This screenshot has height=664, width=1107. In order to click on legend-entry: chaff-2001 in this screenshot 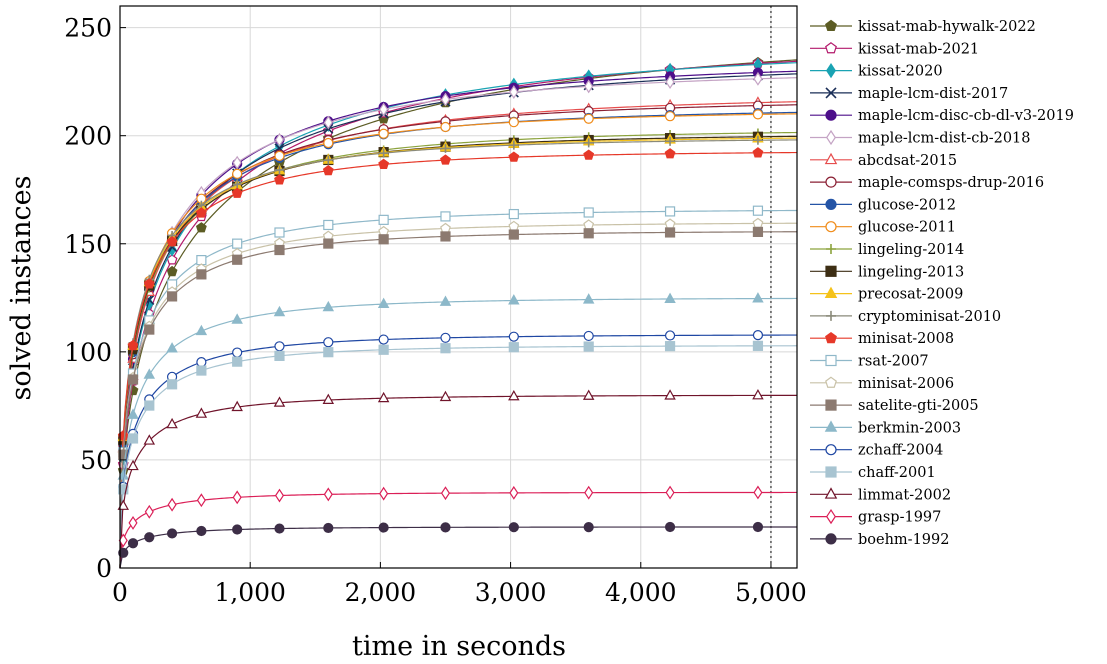, I will do `click(873, 473)`.